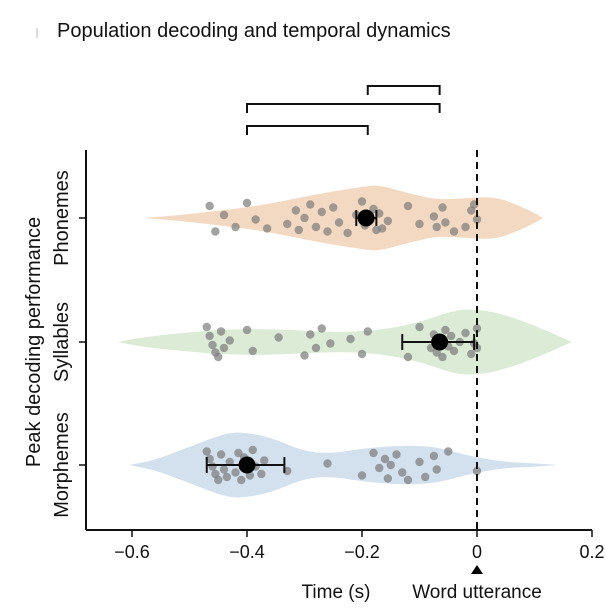  I want to click on y-tick-label: Syllables, so click(62, 342).